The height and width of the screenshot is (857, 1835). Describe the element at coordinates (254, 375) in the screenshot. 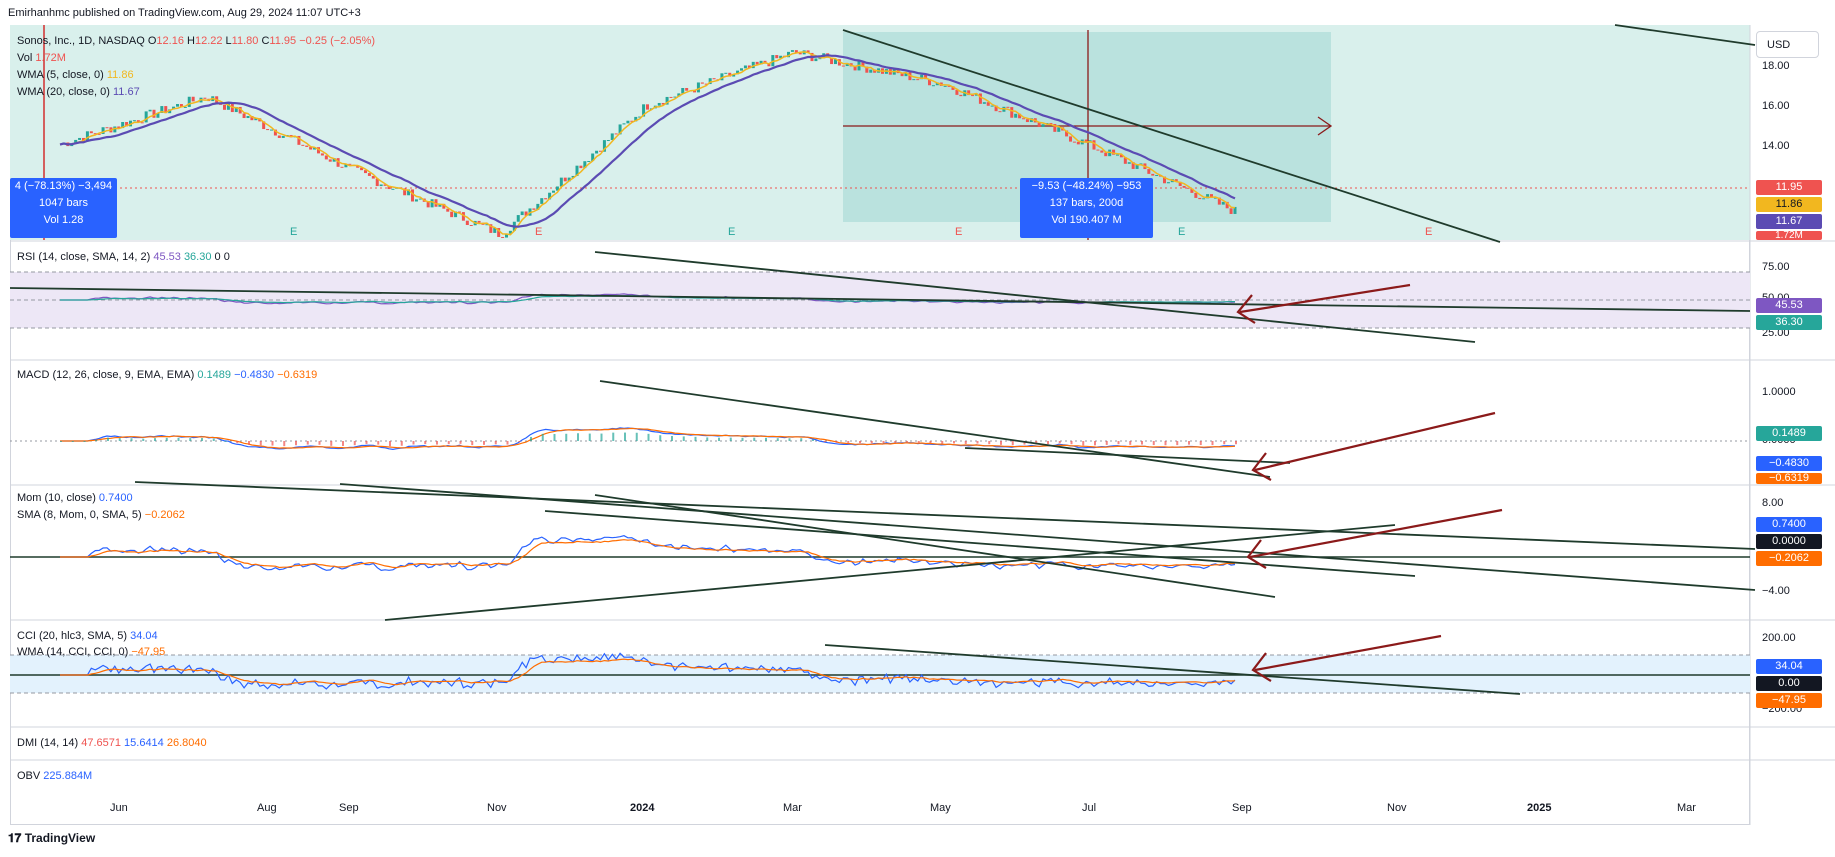

I see `macd-value: −0.4830` at that location.